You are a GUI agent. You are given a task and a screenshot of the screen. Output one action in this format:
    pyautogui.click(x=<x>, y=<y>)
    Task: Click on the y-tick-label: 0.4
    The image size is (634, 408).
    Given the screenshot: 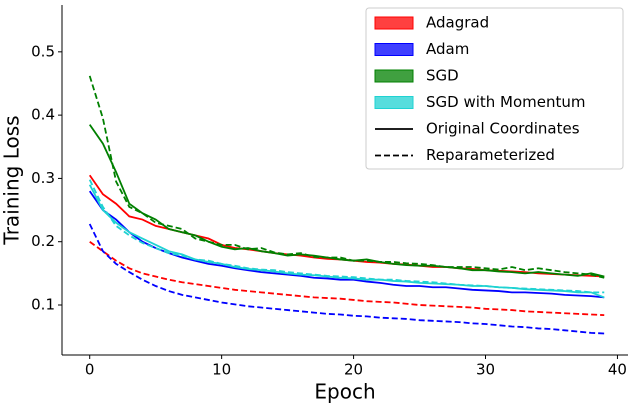 What is the action you would take?
    pyautogui.click(x=43, y=115)
    